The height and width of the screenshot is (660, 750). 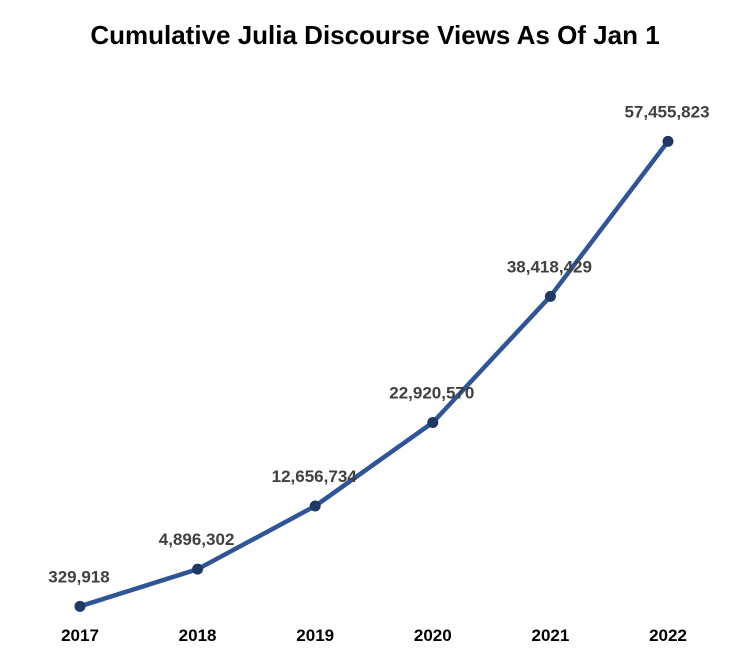 I want to click on data-point-2021, so click(x=550, y=296).